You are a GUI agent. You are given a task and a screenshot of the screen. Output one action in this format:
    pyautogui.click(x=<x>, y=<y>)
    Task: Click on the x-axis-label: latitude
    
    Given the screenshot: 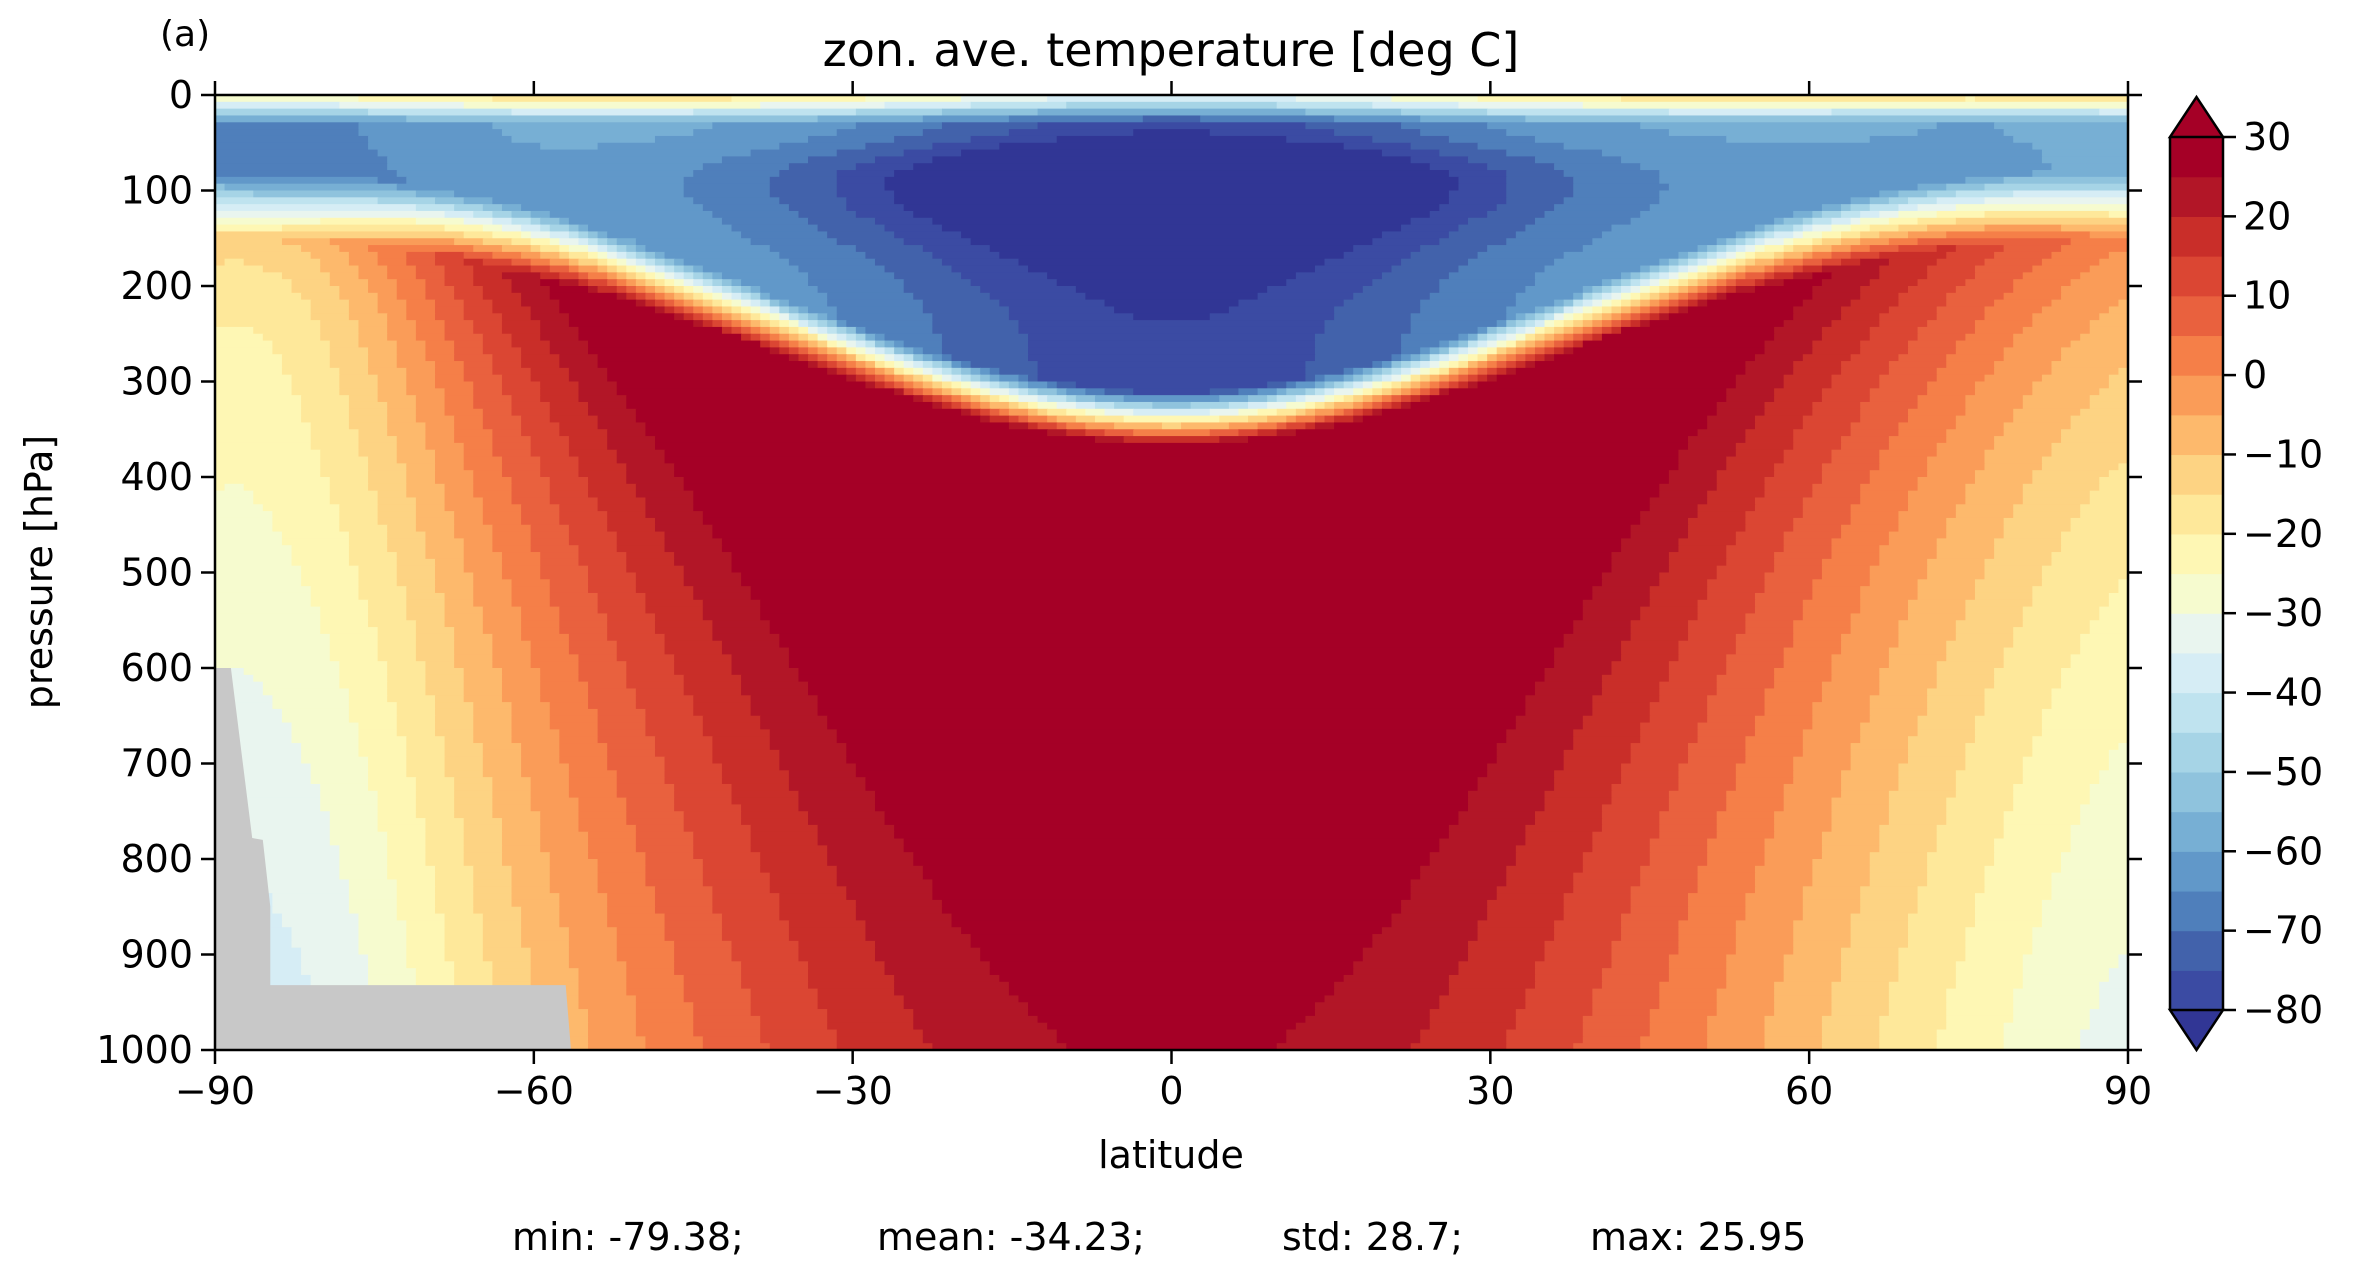 What is the action you would take?
    pyautogui.click(x=1171, y=1155)
    